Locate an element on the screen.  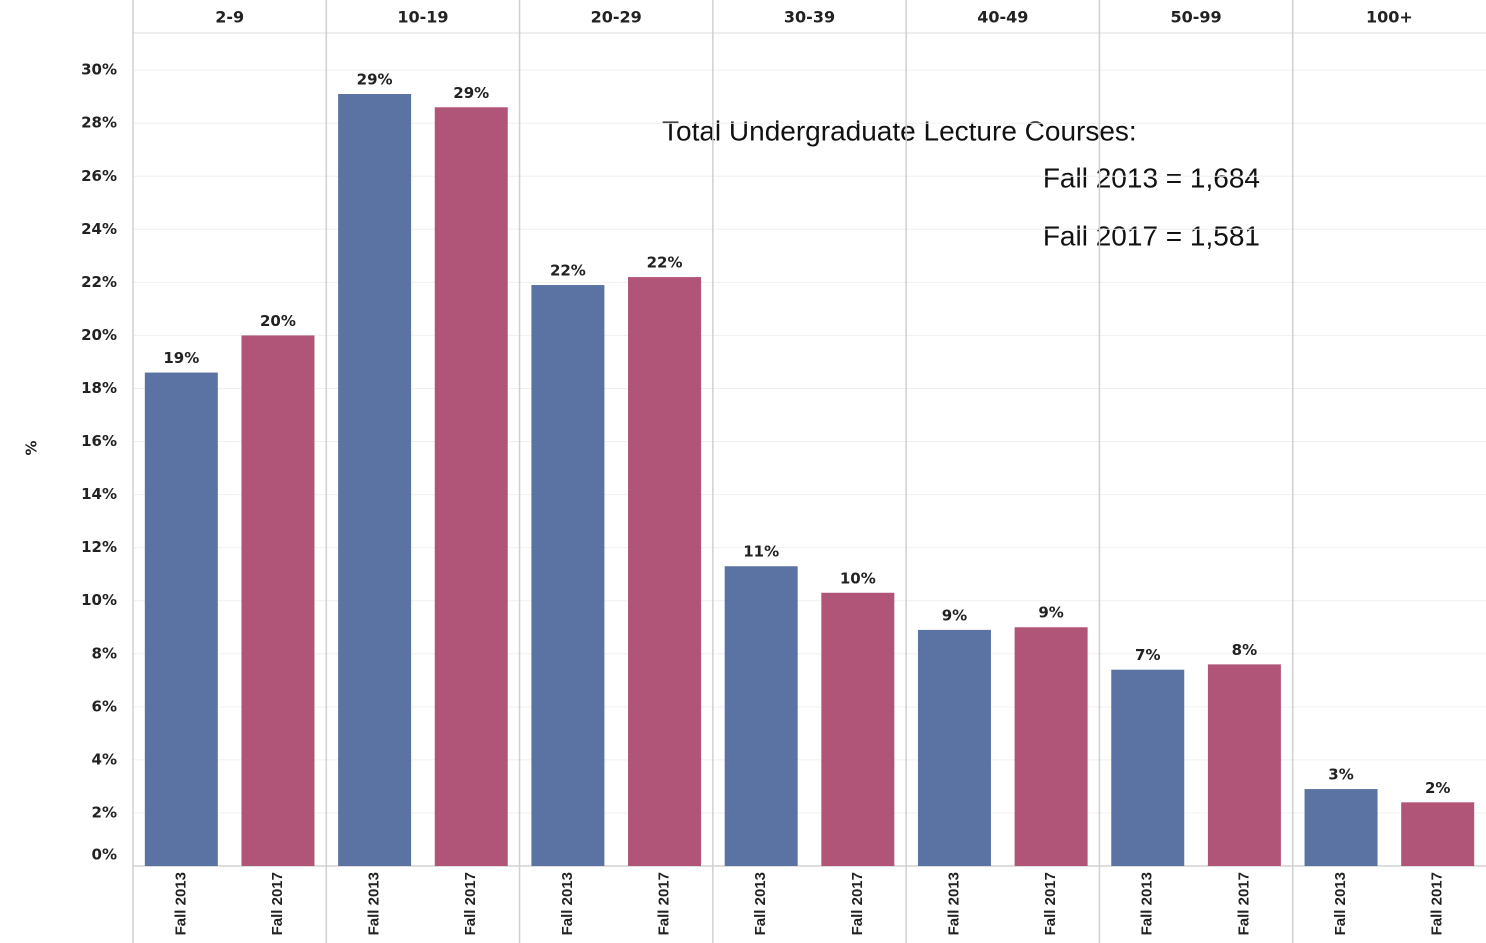
value-label: 2% is located at coordinates (1437, 788).